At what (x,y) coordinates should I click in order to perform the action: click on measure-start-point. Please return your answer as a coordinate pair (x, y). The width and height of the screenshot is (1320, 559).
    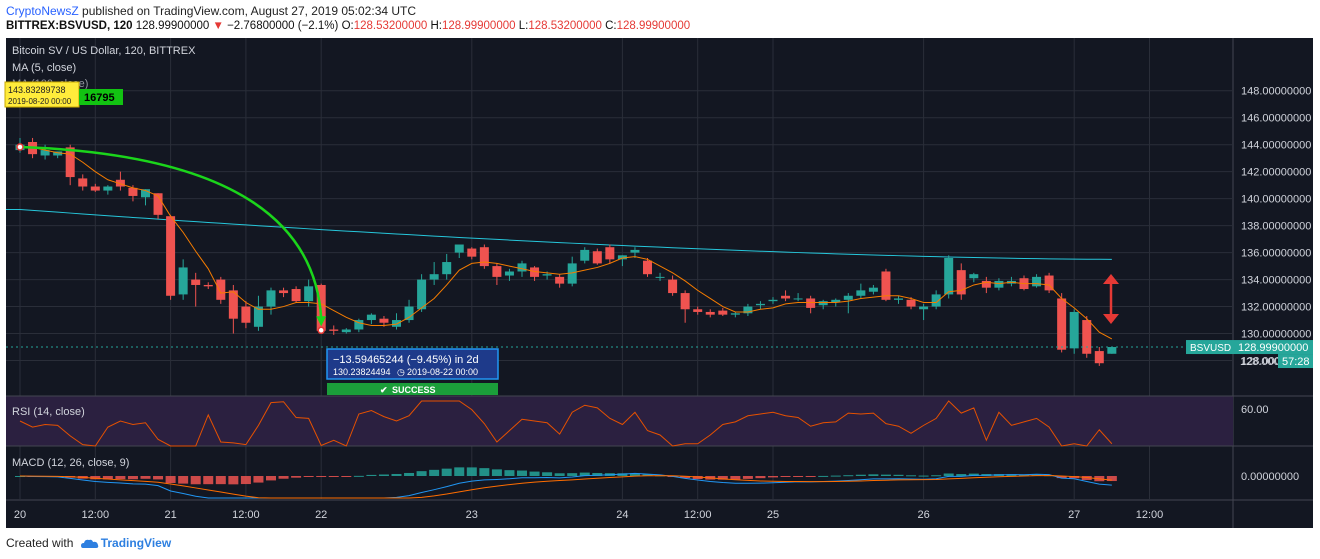
    Looking at the image, I should click on (20, 147).